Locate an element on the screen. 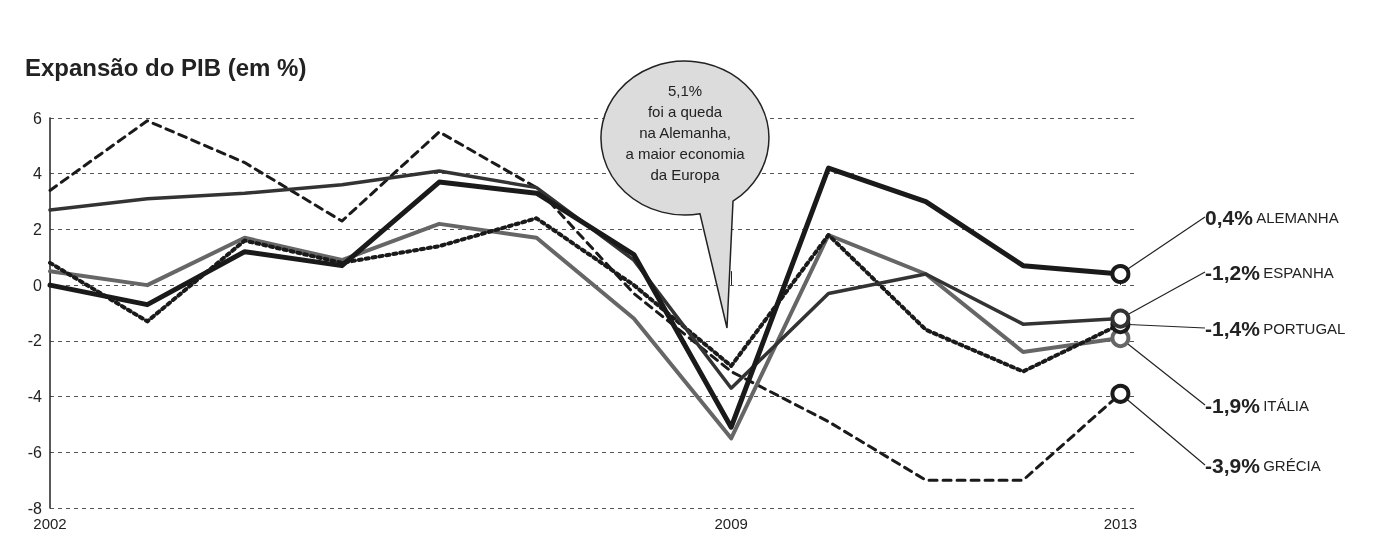 The image size is (1400, 538). data-label: -3,9% is located at coordinates (1233, 465).